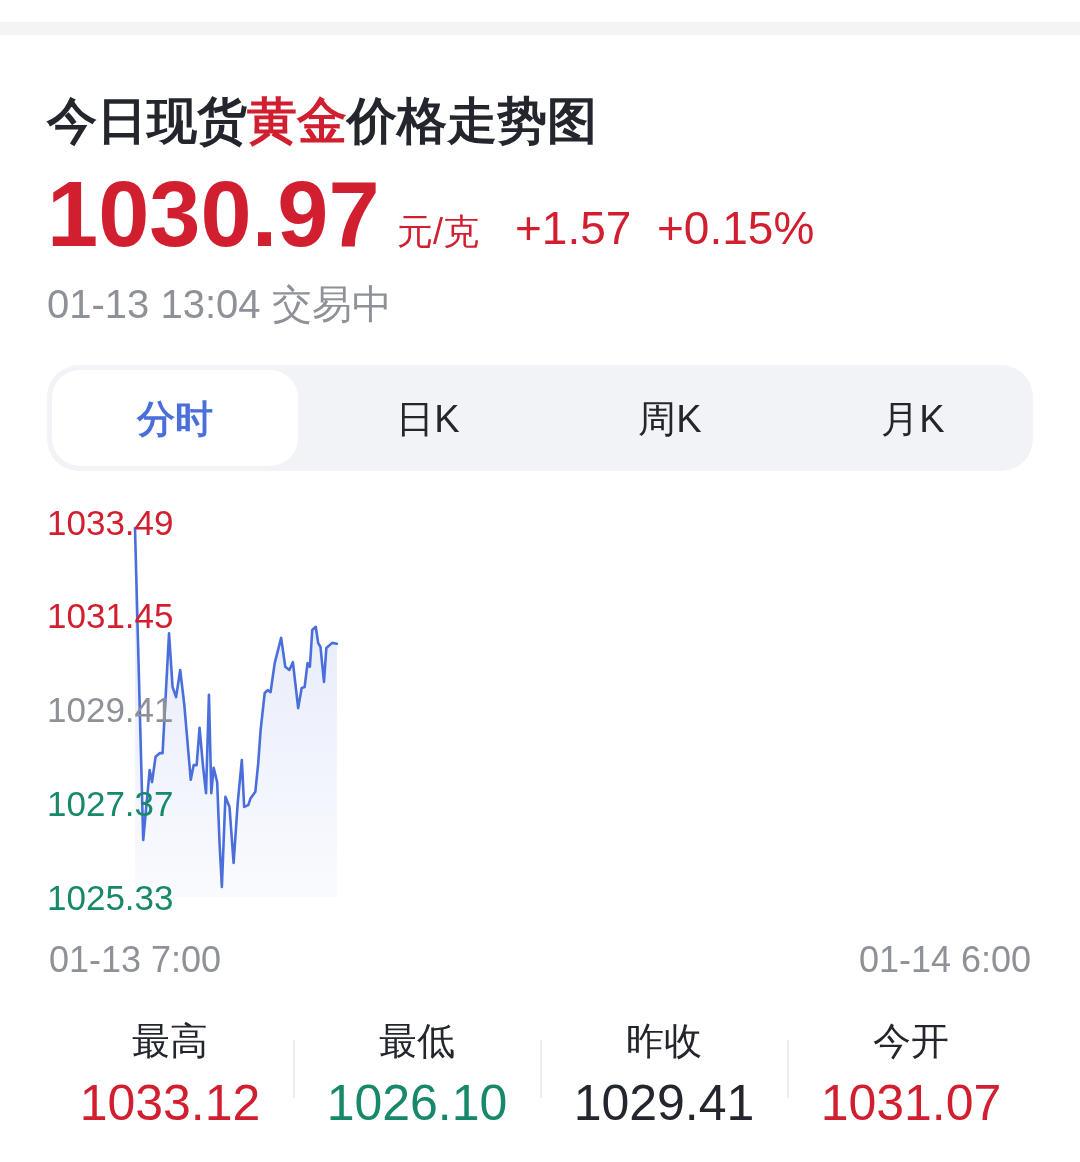 This screenshot has height=1162, width=1080. What do you see at coordinates (664, 1103) in the screenshot?
I see `text: 1029.41` at bounding box center [664, 1103].